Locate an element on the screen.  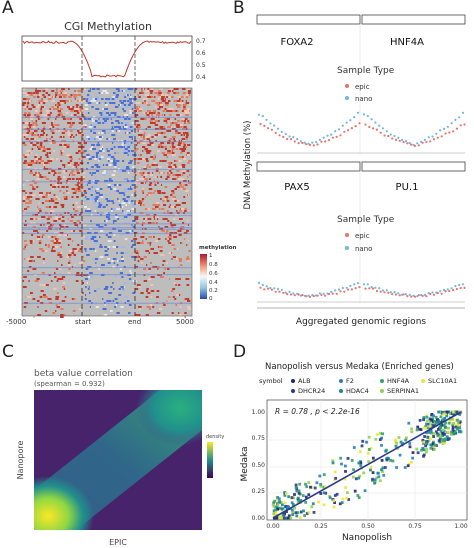
density-upper-mode is located at coordinates (168, 418).